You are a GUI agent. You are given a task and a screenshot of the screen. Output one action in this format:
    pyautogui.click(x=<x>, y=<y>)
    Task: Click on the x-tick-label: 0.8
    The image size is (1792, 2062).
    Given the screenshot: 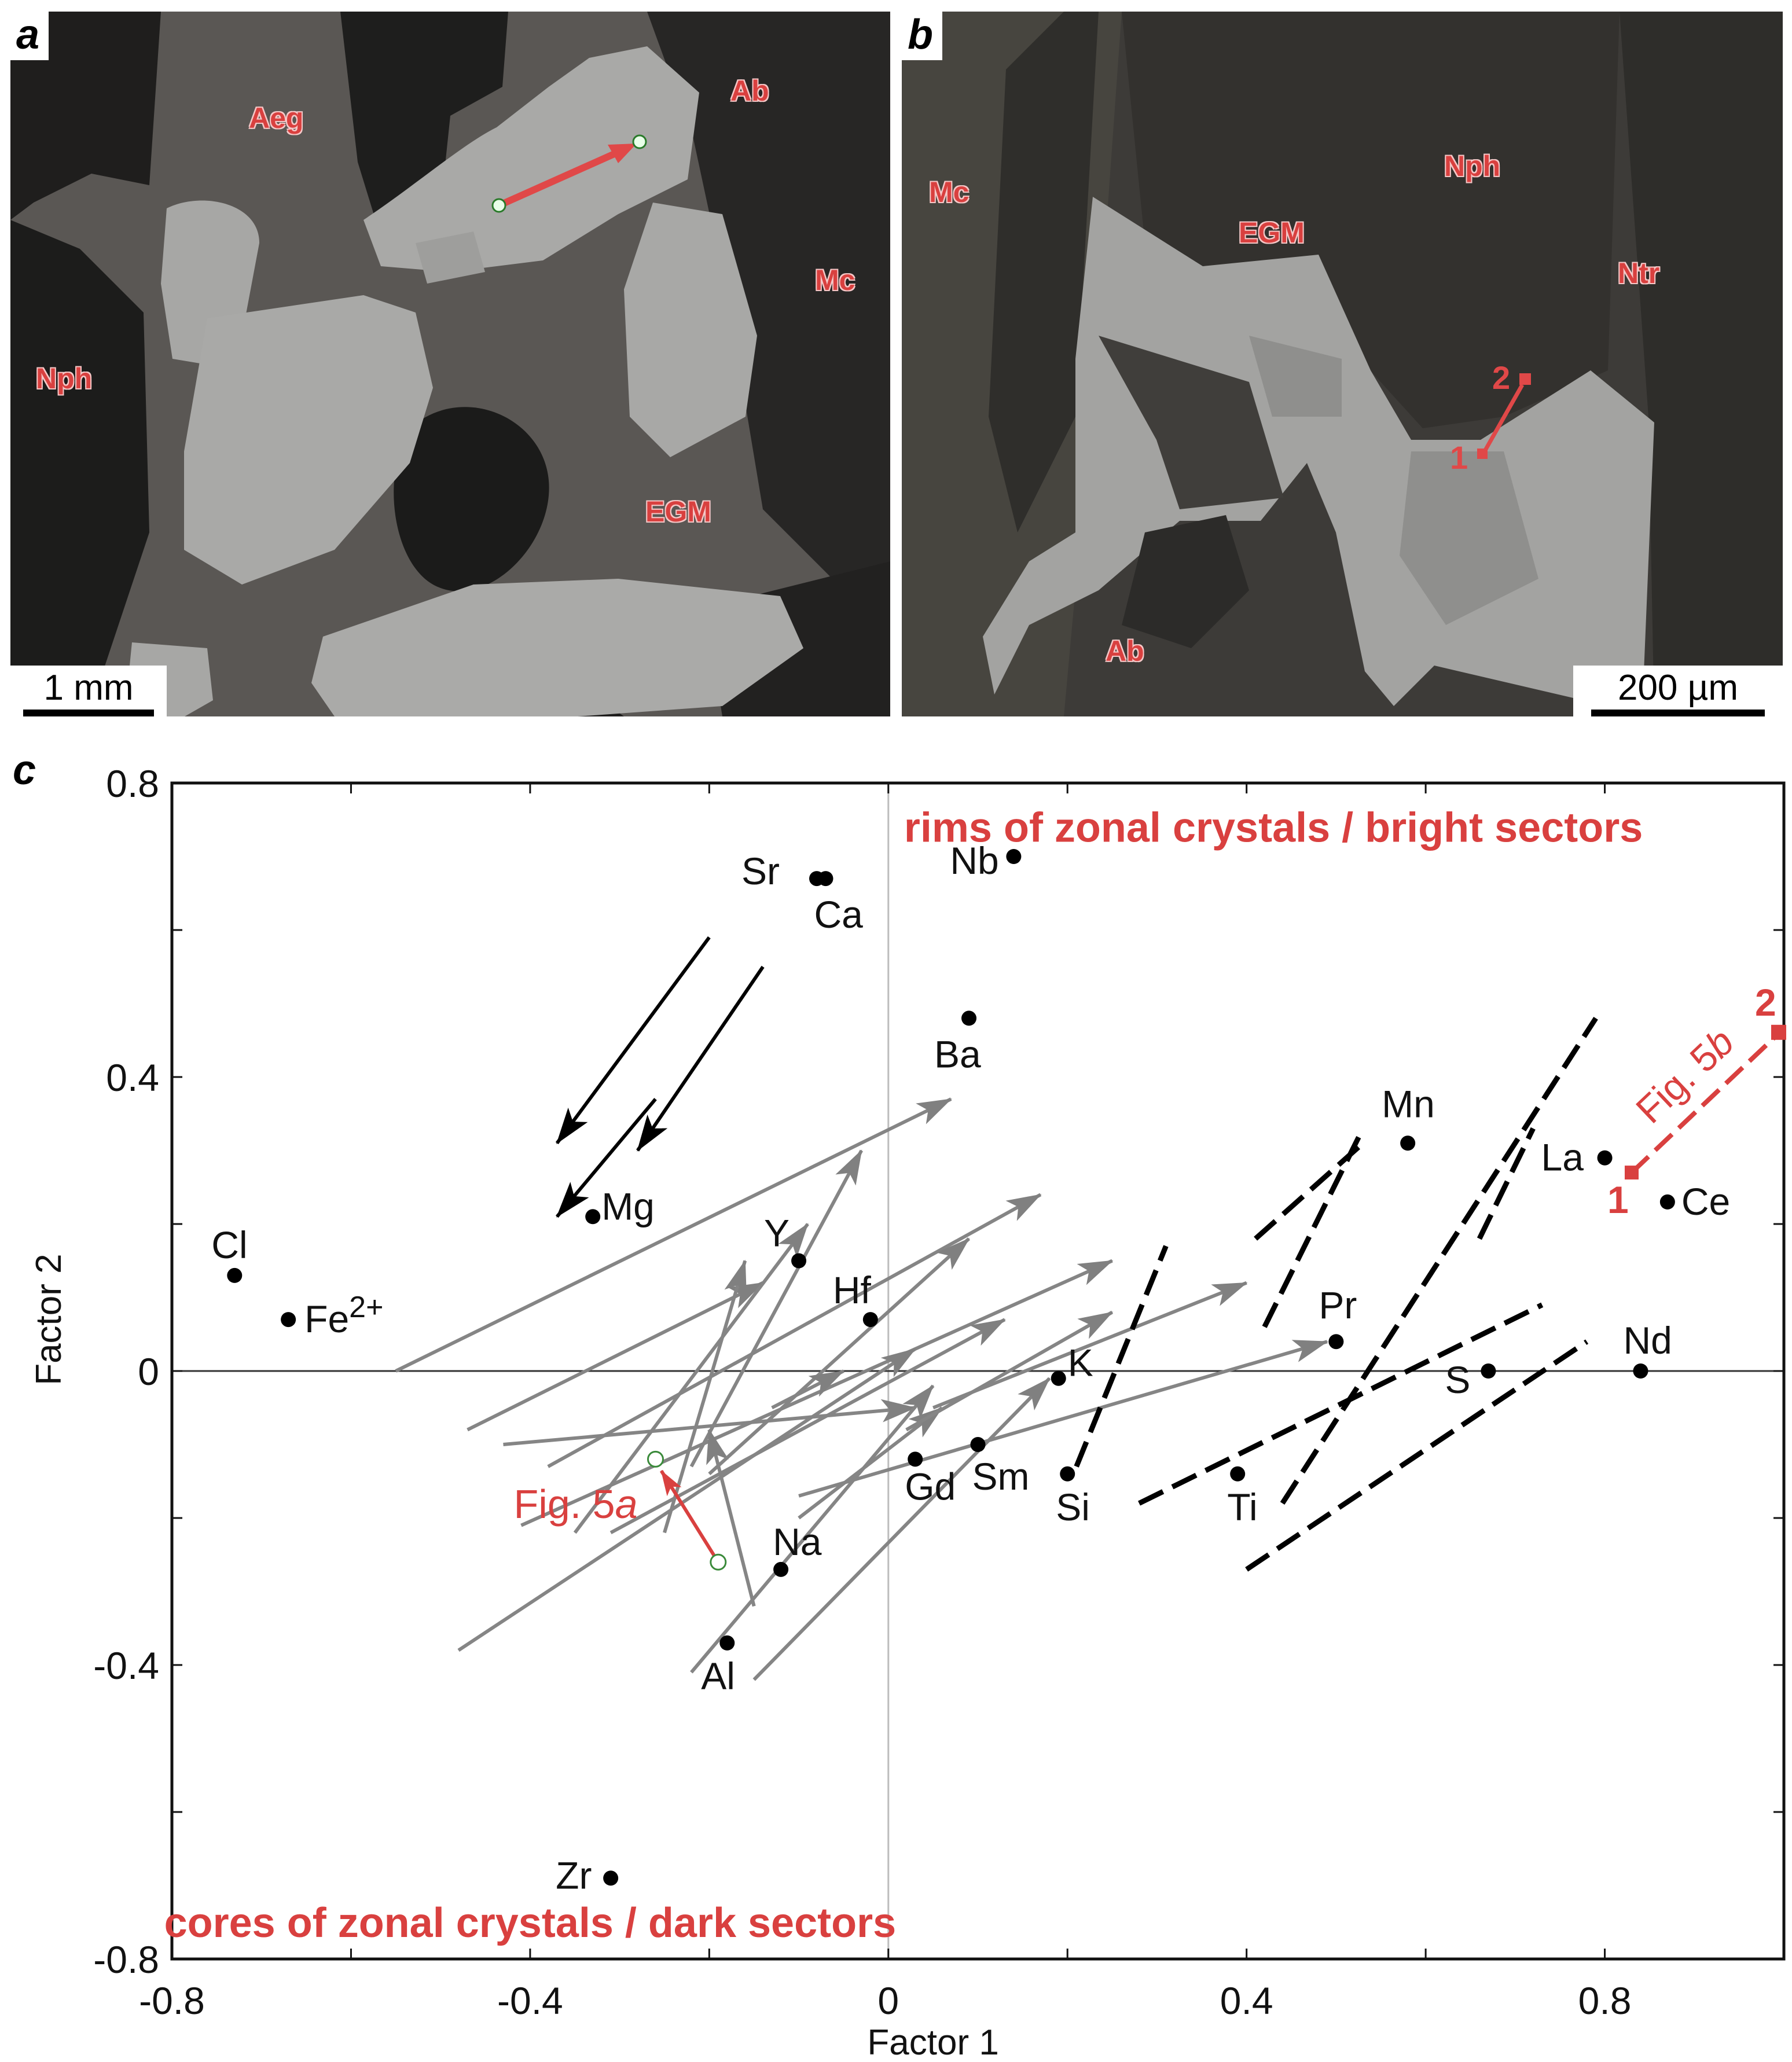 What is the action you would take?
    pyautogui.click(x=1605, y=2000)
    